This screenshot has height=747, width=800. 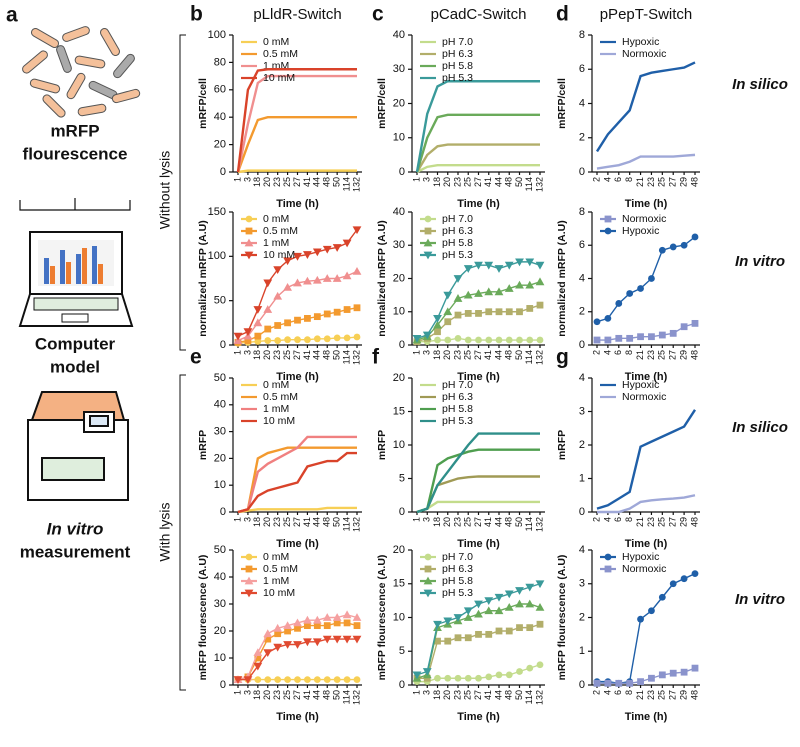 What do you see at coordinates (280, 569) in the screenshot?
I see `legend-label: 0.5 mM` at bounding box center [280, 569].